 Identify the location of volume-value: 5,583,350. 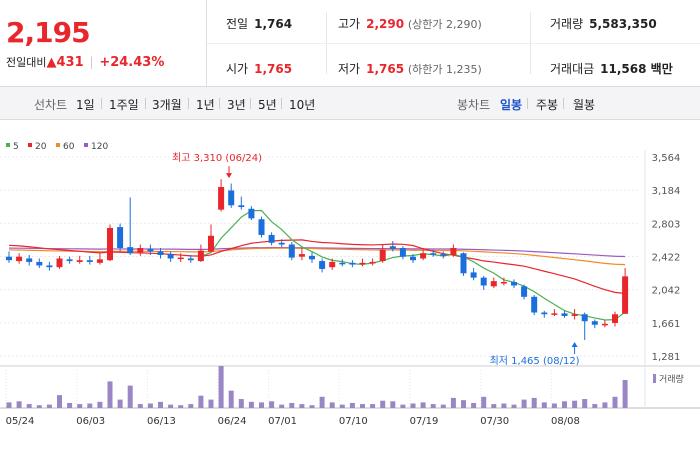
(623, 24).